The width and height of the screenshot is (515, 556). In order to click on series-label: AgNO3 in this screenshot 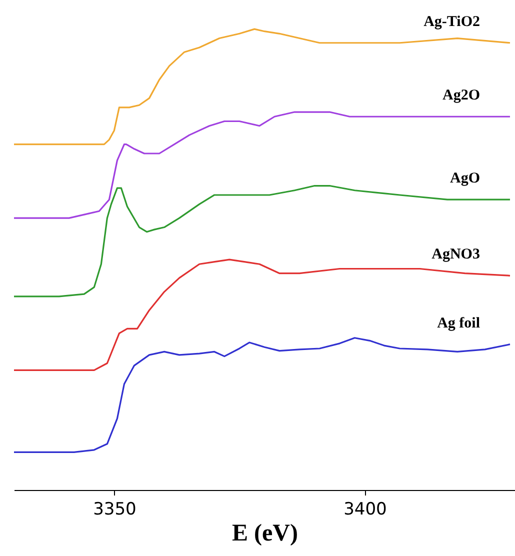, I will do `click(456, 254)`.